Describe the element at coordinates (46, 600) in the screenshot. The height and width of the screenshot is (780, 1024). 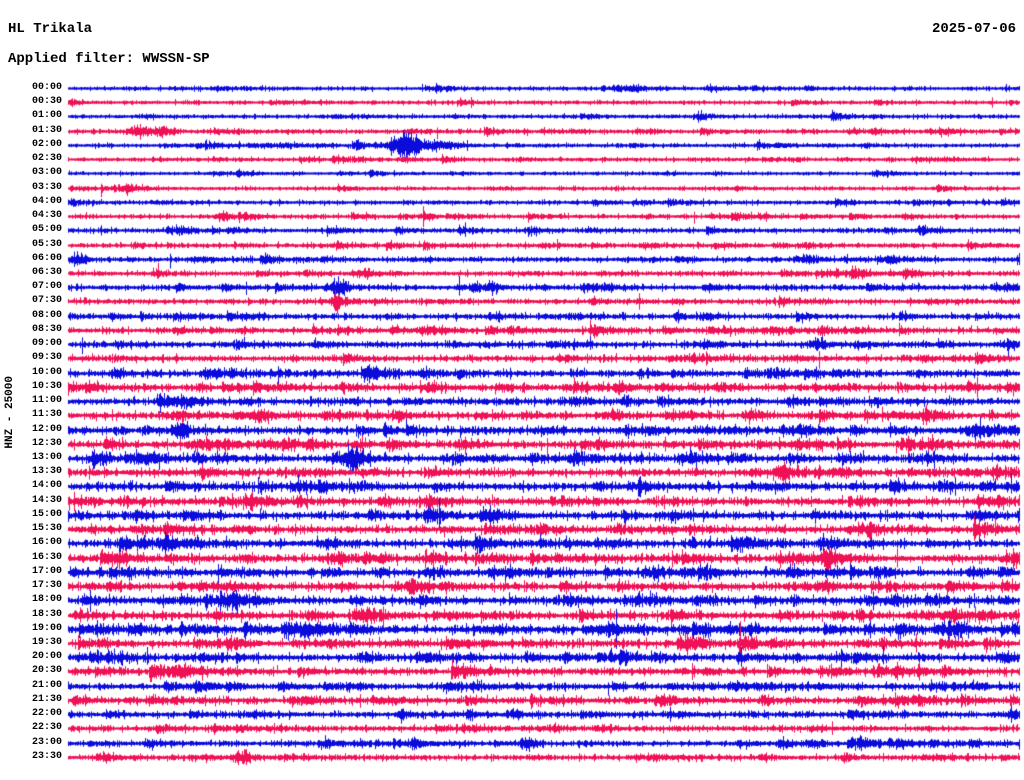
I see `time-label: 18:00` at that location.